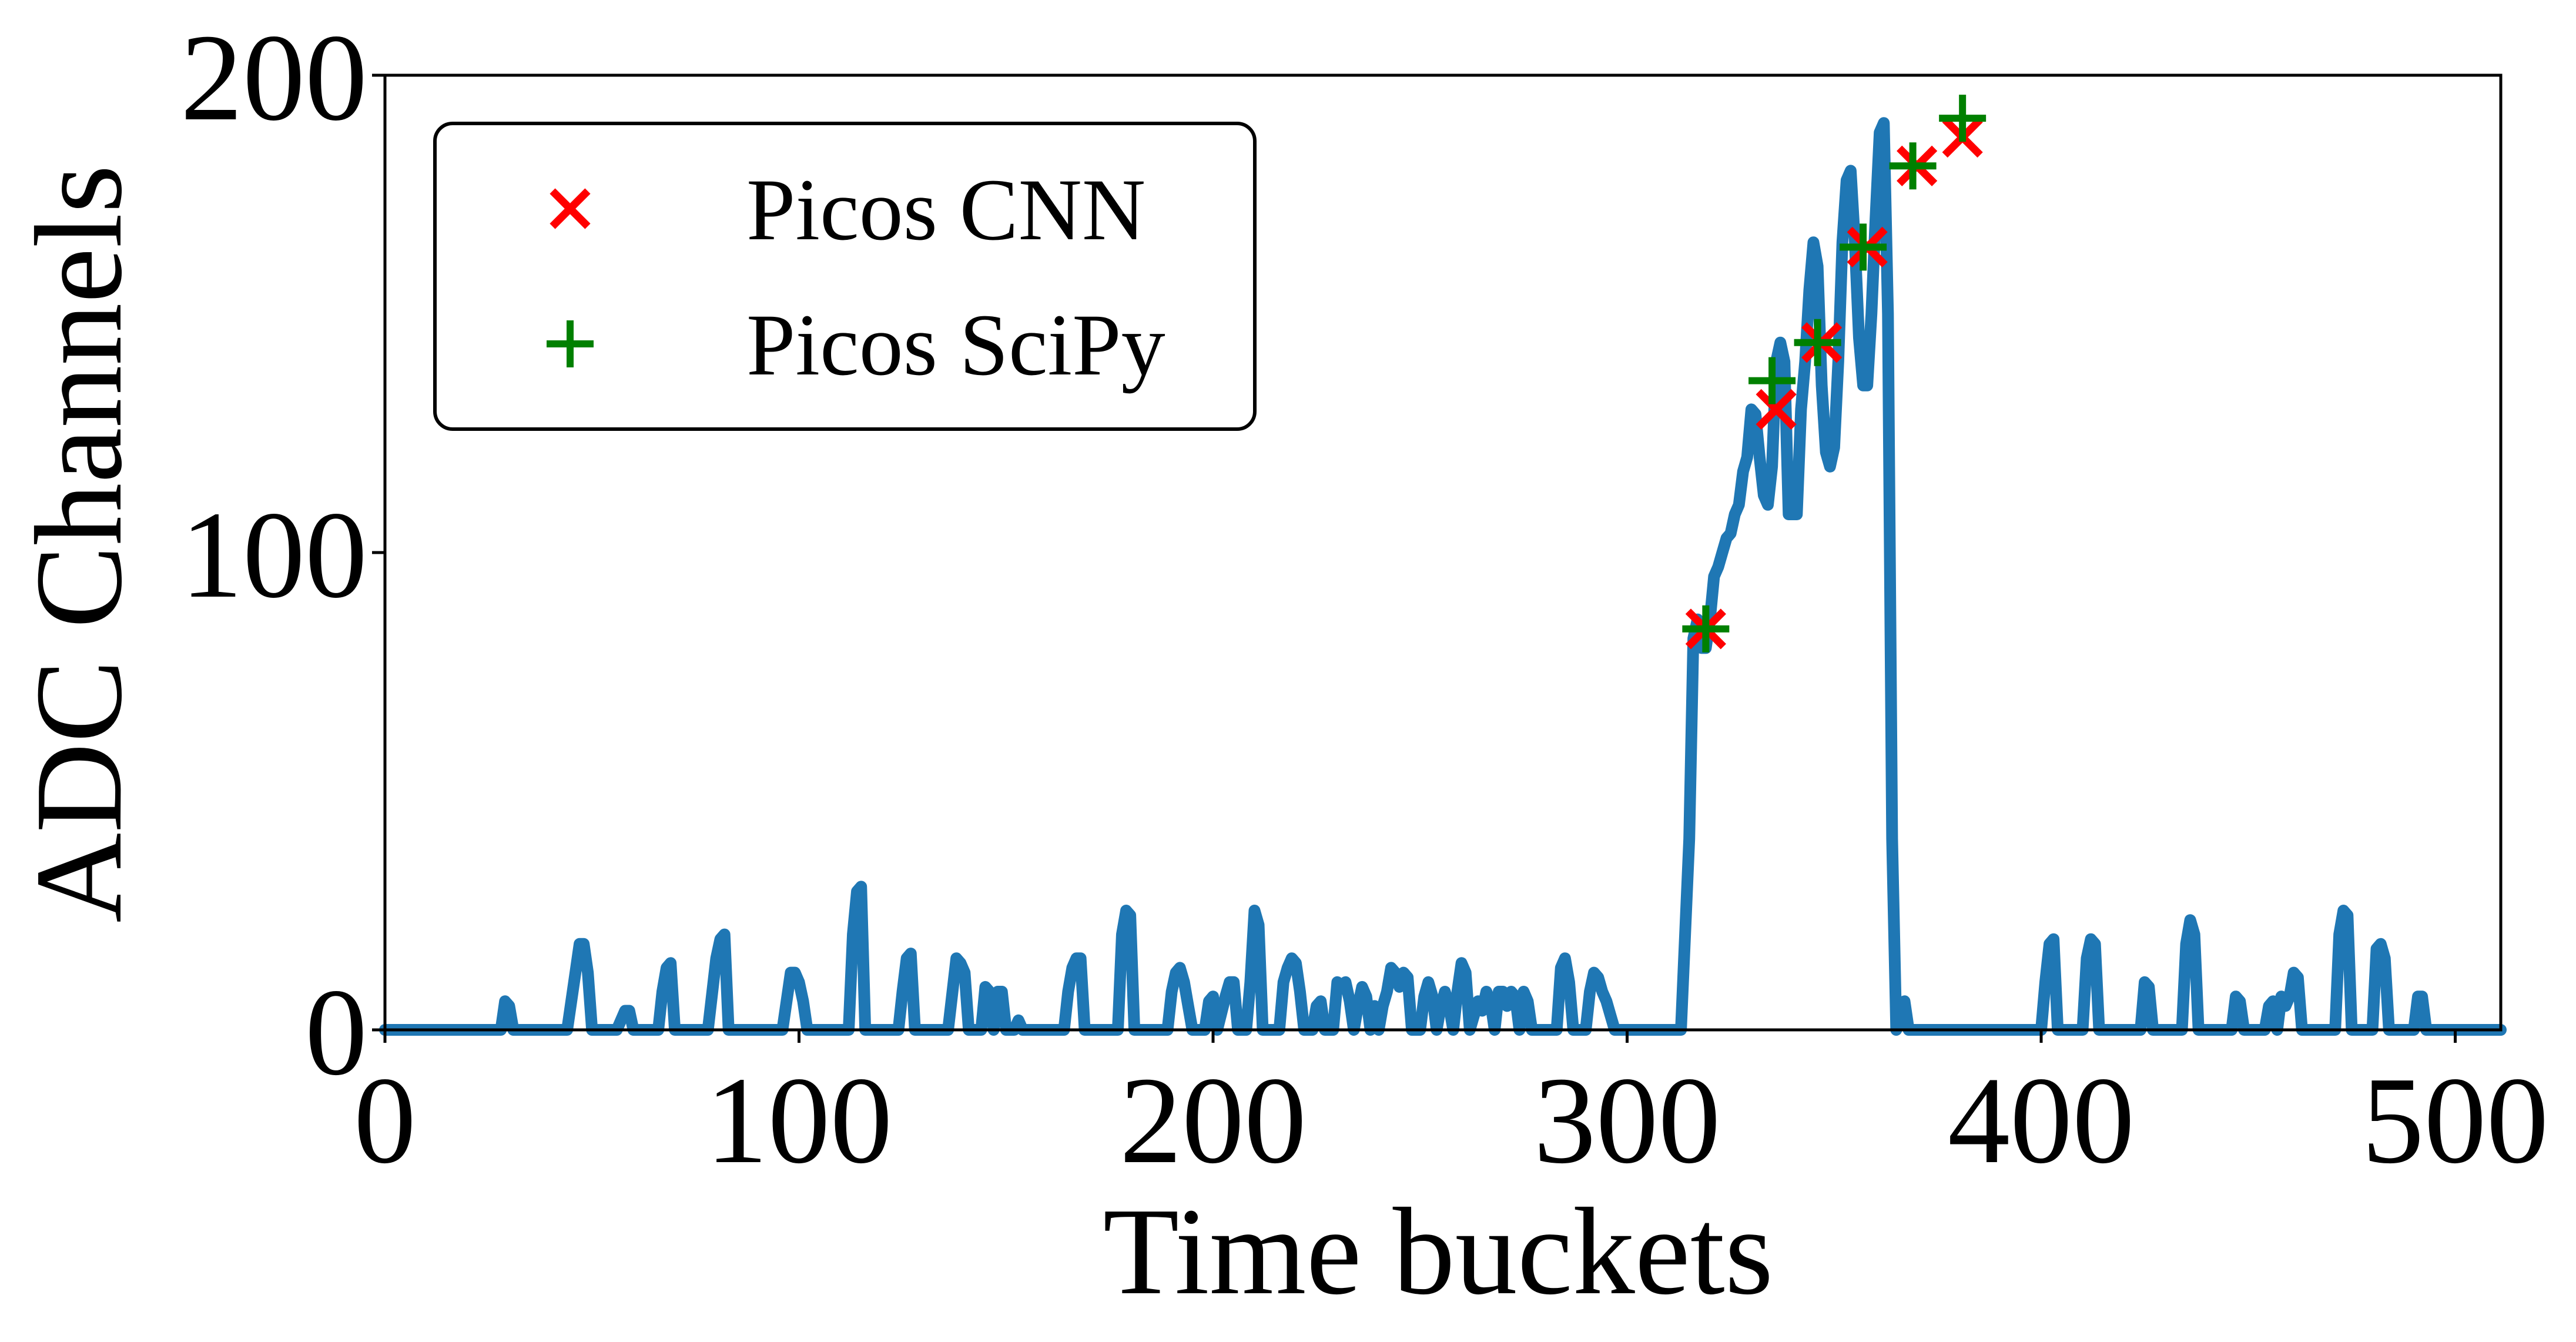  Describe the element at coordinates (945, 210) in the screenshot. I see `legend-label: Picos CNN` at that location.